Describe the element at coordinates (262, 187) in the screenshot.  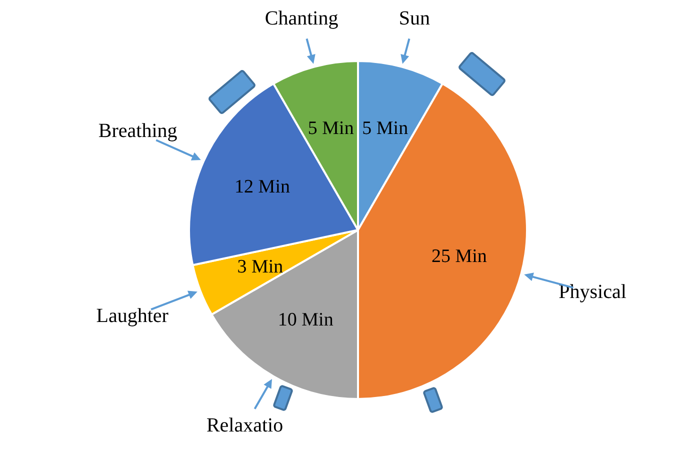
I see `data-label: 12 Min` at that location.